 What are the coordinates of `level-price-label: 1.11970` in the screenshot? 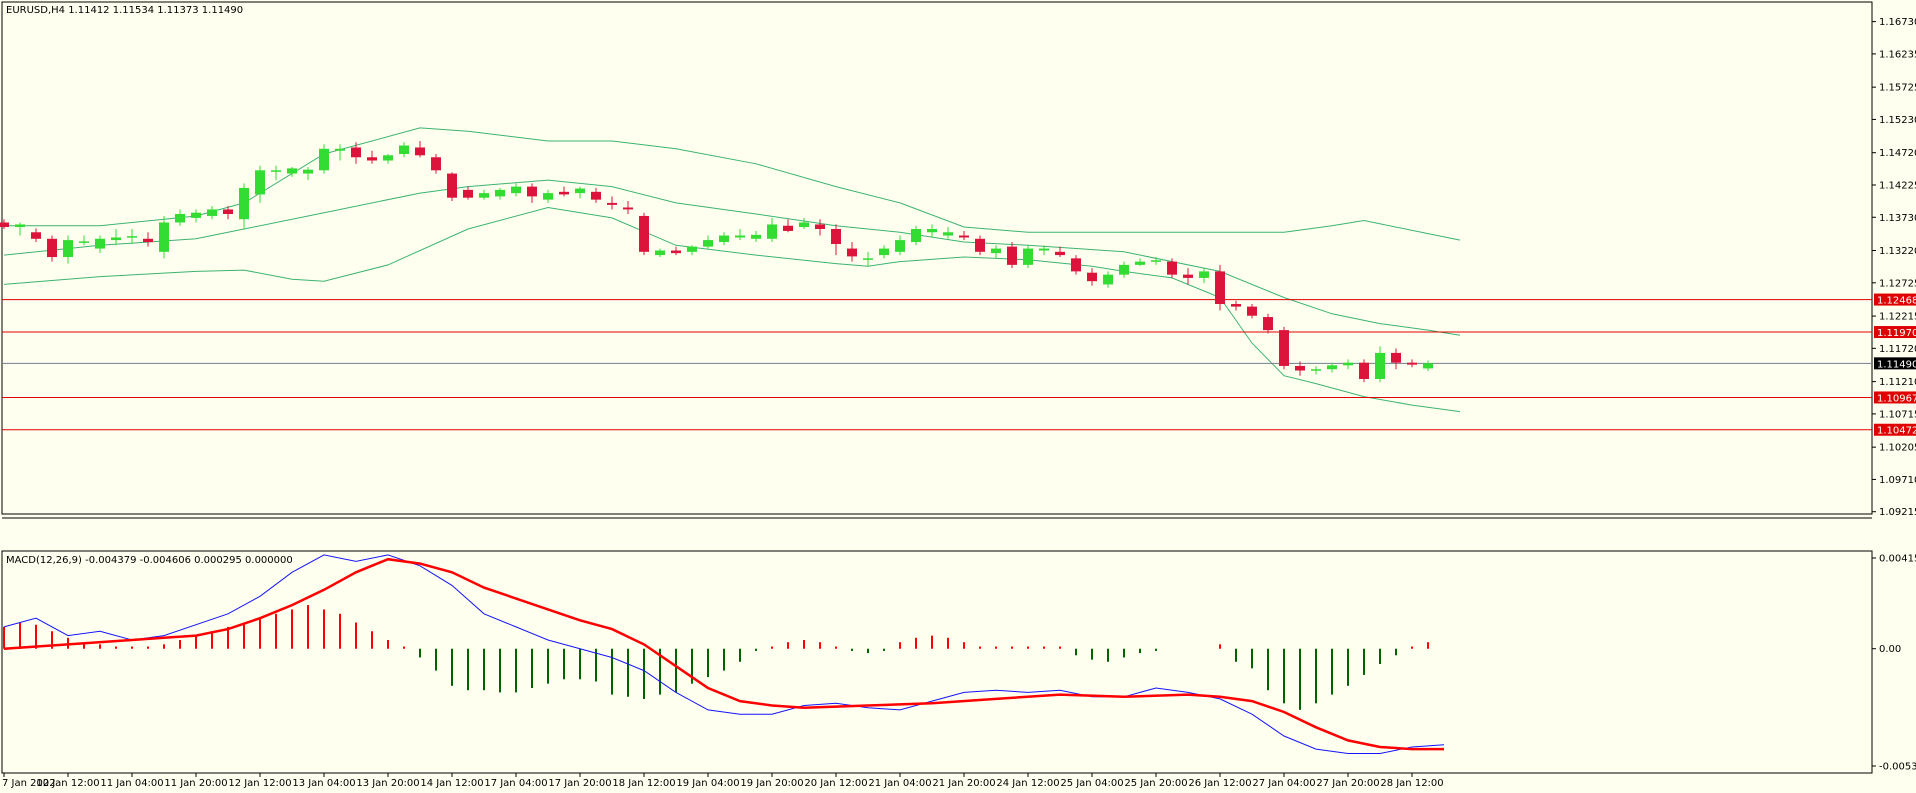 It's located at (1896, 333).